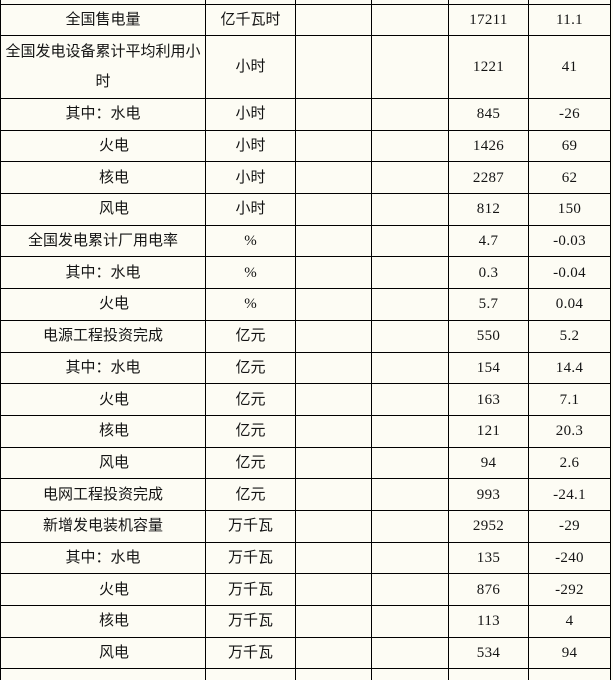 The width and height of the screenshot is (613, 680). What do you see at coordinates (569, 273) in the screenshot?
I see `cell-change: -0.04` at bounding box center [569, 273].